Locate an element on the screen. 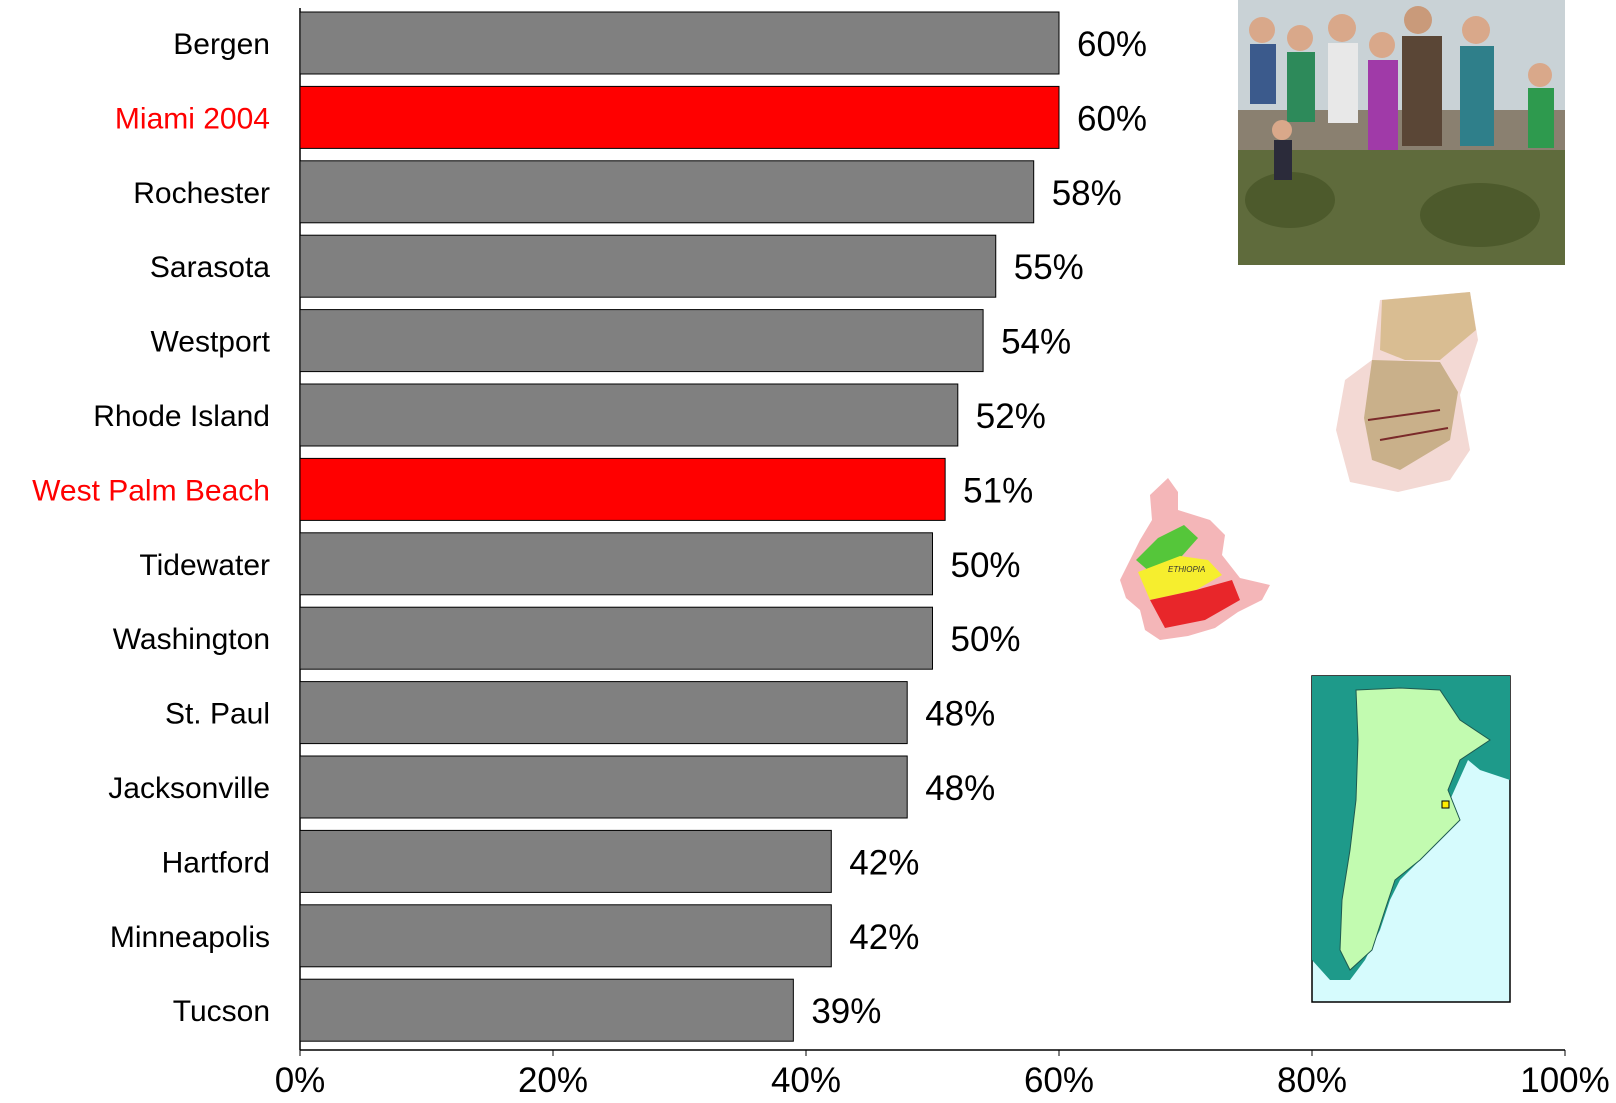 The height and width of the screenshot is (1103, 1616). category-label: St. Paul is located at coordinates (217, 714).